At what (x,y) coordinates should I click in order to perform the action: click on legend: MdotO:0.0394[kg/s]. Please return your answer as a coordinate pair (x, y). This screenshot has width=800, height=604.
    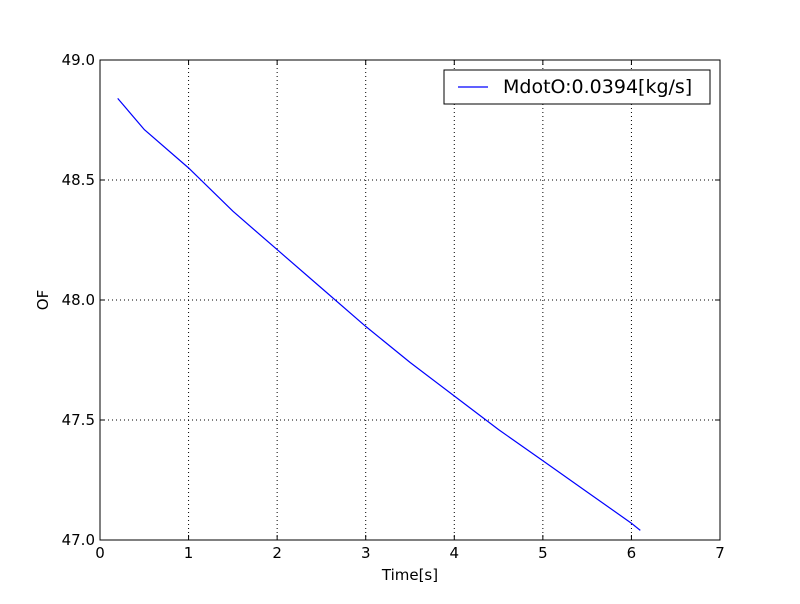
    Looking at the image, I should click on (577, 87).